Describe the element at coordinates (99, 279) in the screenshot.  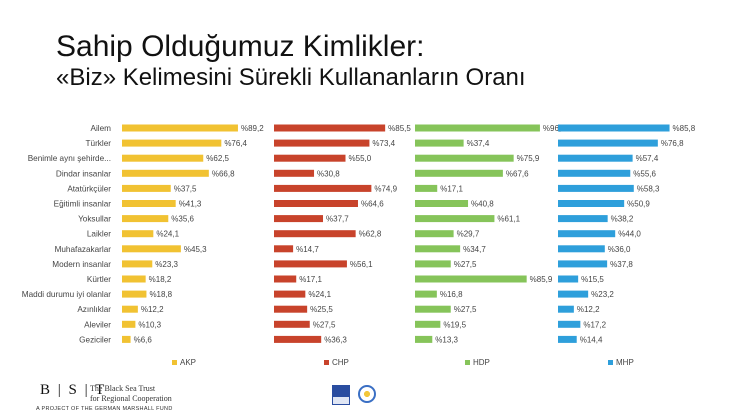
I see `category-label: Kürtler` at that location.